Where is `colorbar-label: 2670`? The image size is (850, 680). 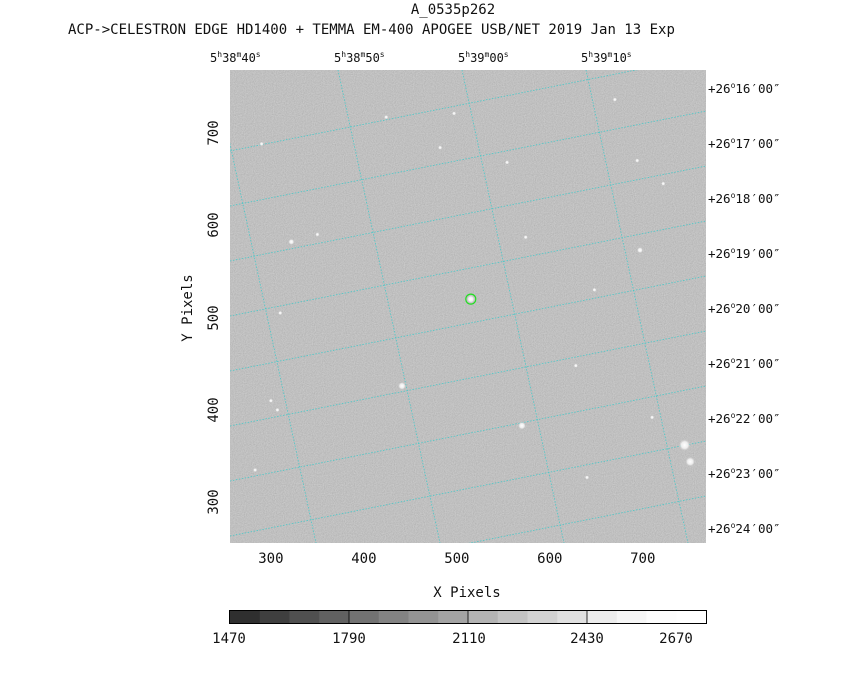 colorbar-label: 2670 is located at coordinates (676, 639).